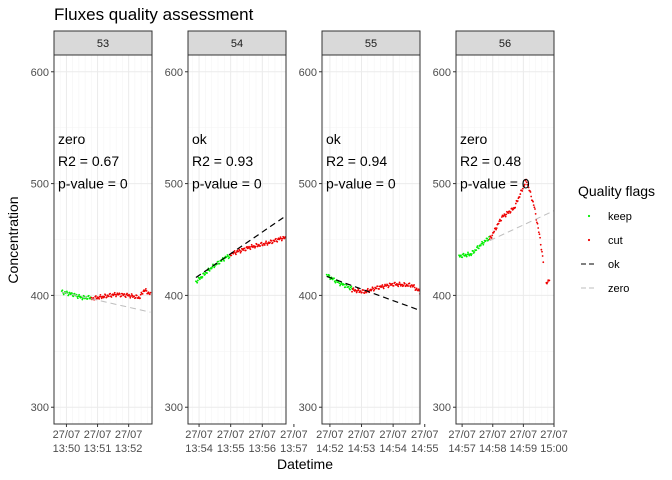 This screenshot has height=480, width=672. I want to click on panel-annotation: zero, so click(71, 139).